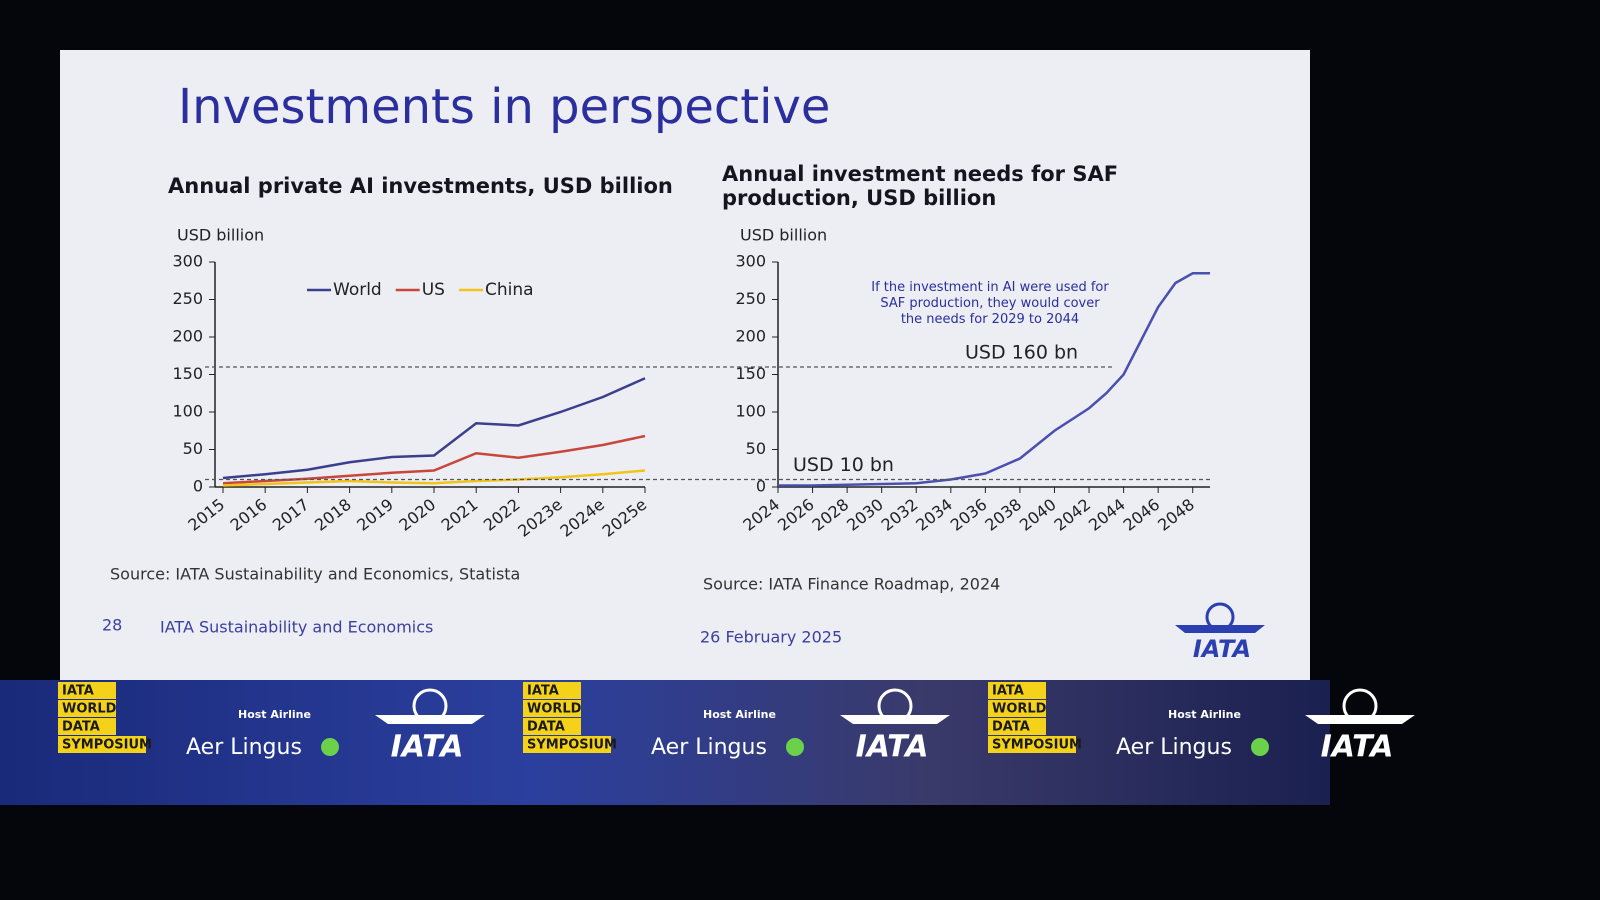  What do you see at coordinates (1072, 515) in the screenshot?
I see `x-tick-label: 2042` at bounding box center [1072, 515].